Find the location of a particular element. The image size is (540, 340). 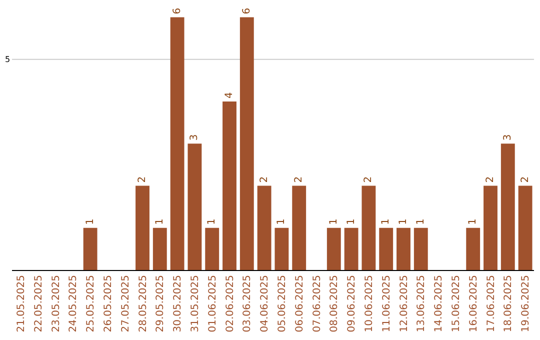

x-tick-label: 02.06.2025 is located at coordinates (230, 303).